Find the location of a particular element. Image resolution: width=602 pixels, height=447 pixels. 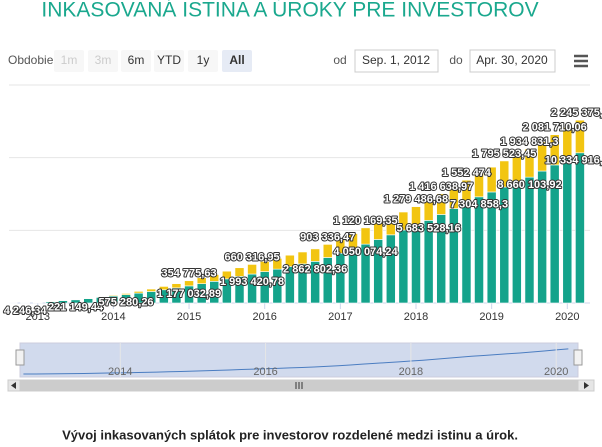

from-input is located at coordinates (396, 61).